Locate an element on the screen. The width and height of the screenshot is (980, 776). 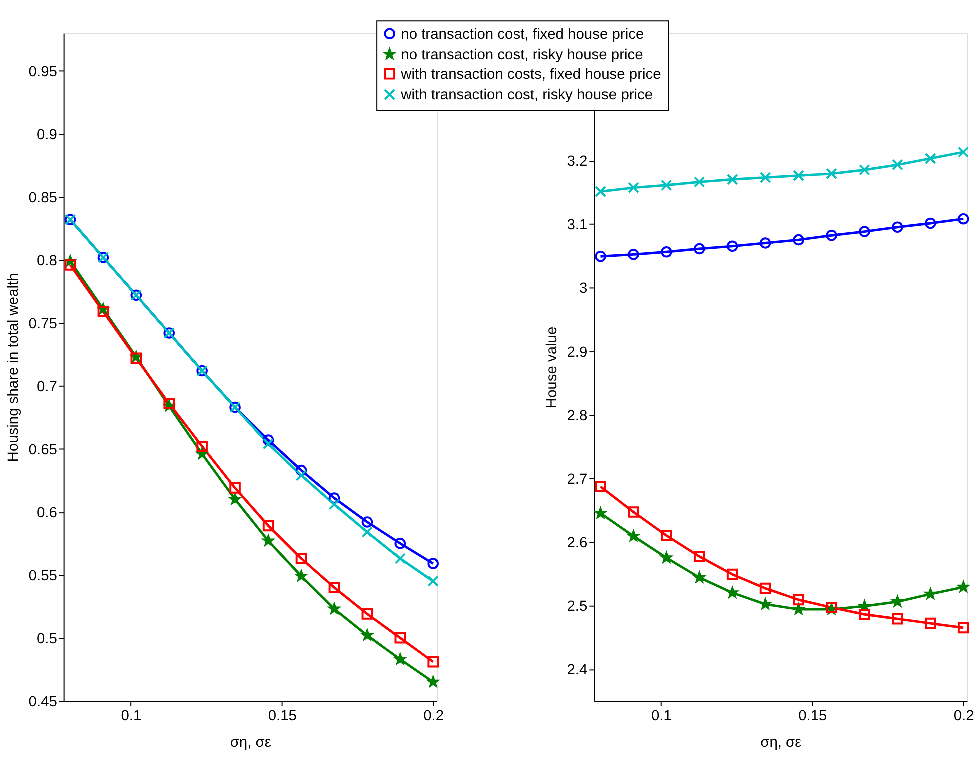
y-tick-label: 3.2 is located at coordinates (577, 162).